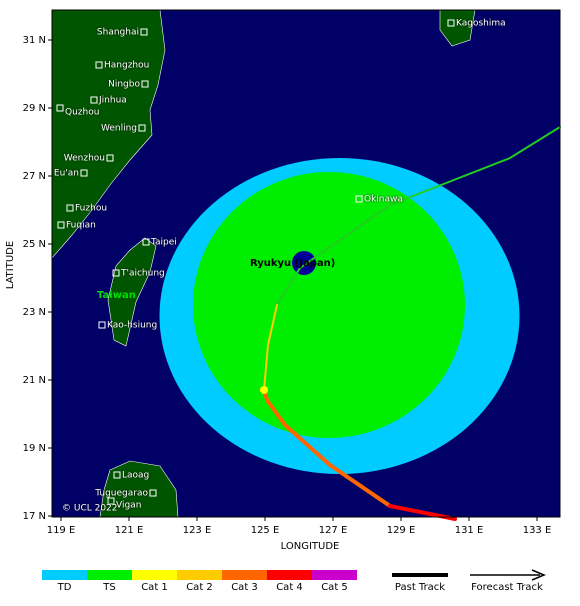 The height and width of the screenshot is (606, 580). I want to click on lat-tick-label: 27 N, so click(34, 176).